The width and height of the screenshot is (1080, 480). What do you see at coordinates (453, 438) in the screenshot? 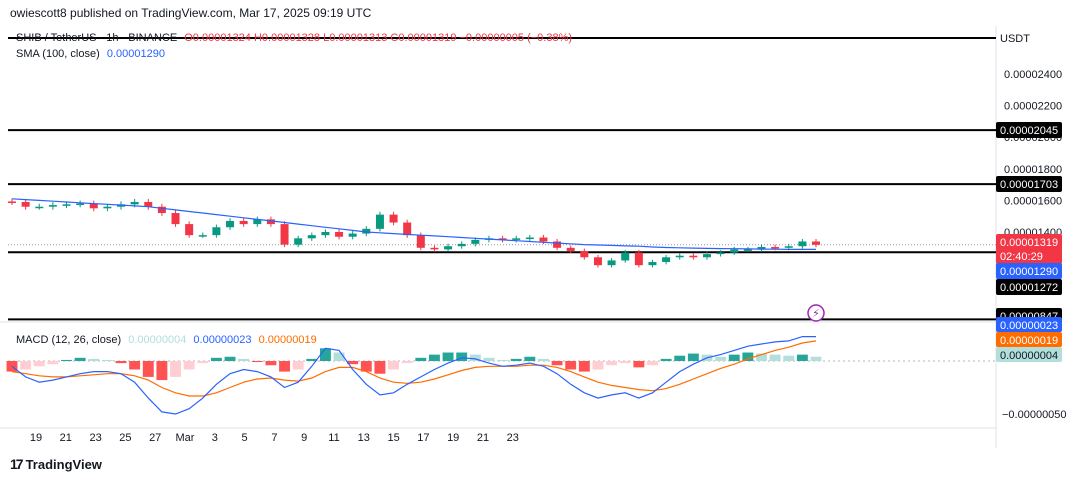
I see `time-tick-label-14: 19` at bounding box center [453, 438].